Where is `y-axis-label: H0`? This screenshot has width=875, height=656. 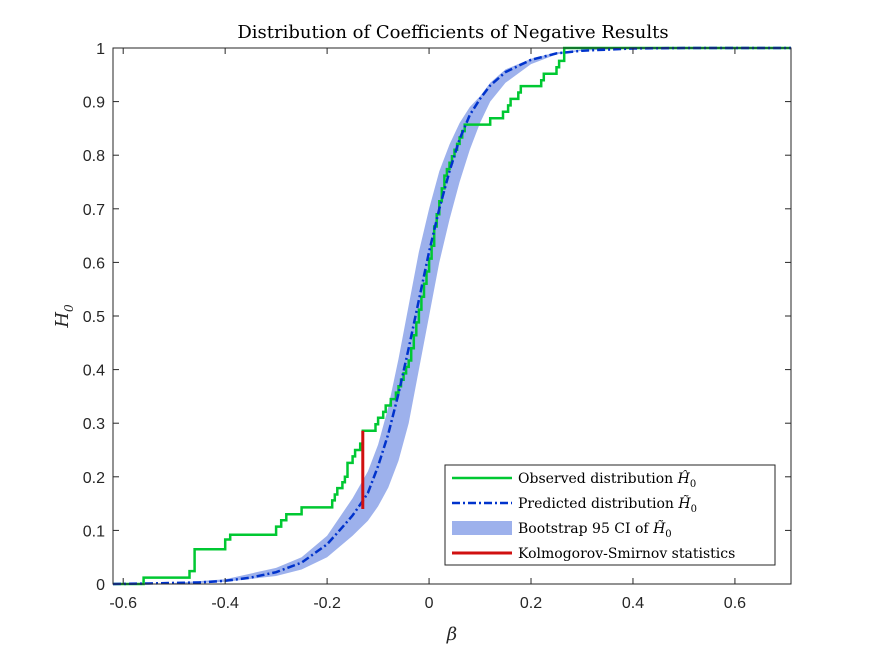
y-axis-label: H0 is located at coordinates (64, 316).